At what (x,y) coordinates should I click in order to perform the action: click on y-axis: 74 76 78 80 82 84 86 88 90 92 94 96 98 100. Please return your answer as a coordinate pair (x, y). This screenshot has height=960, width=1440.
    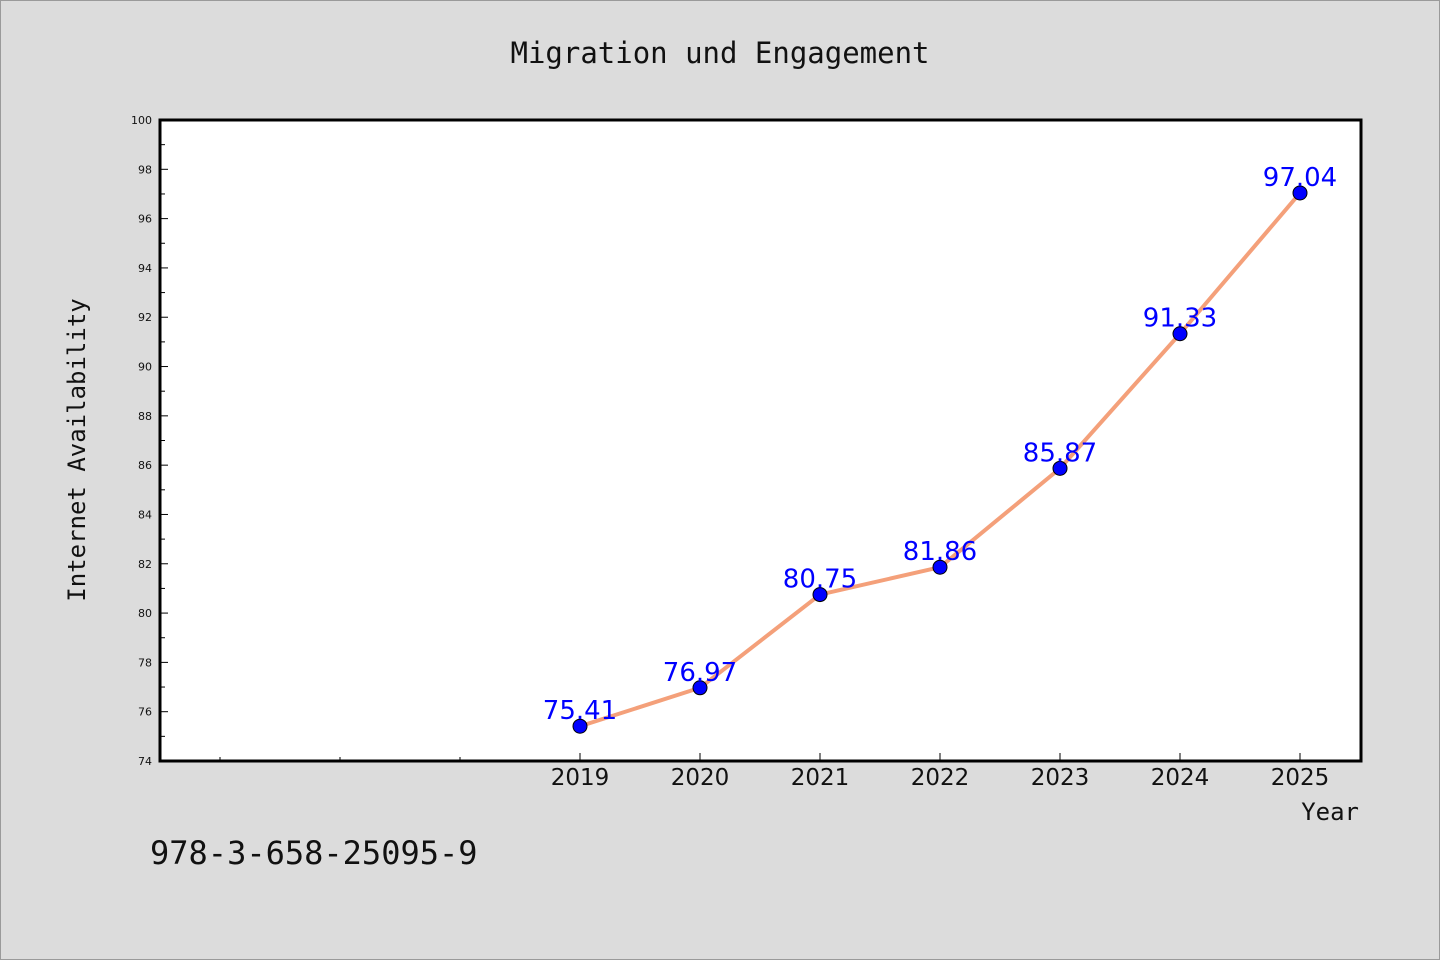
    Looking at the image, I should click on (149, 441).